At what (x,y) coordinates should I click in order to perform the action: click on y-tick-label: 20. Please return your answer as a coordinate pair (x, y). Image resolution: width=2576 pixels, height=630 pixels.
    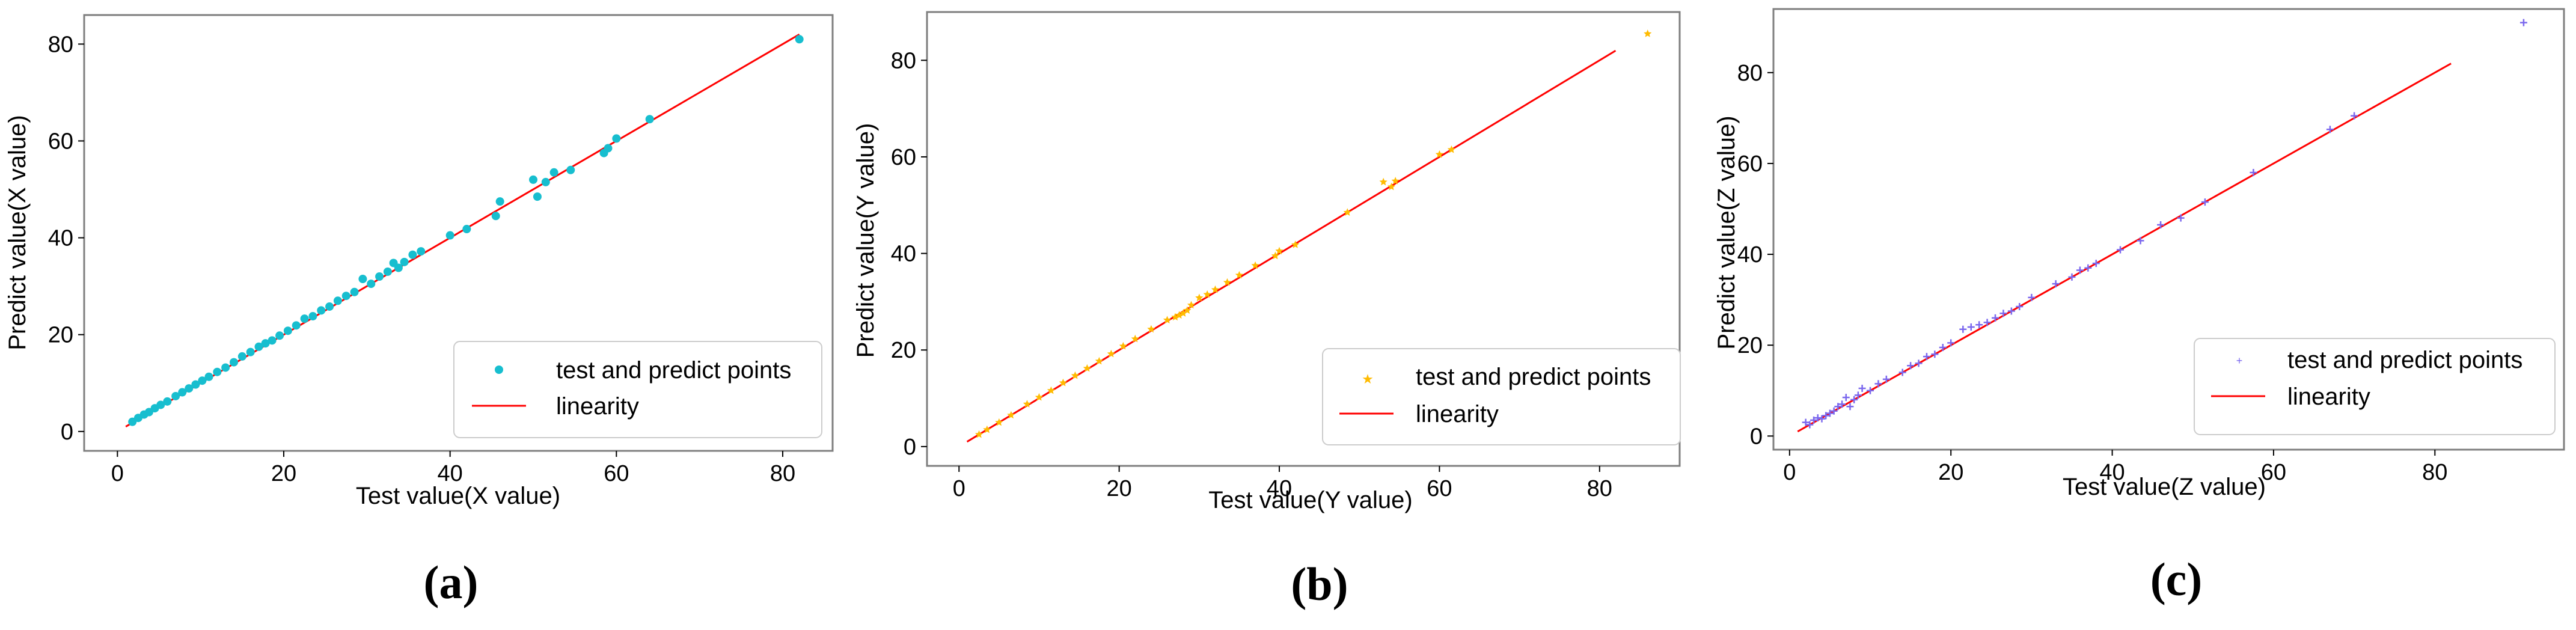
    Looking at the image, I should click on (903, 350).